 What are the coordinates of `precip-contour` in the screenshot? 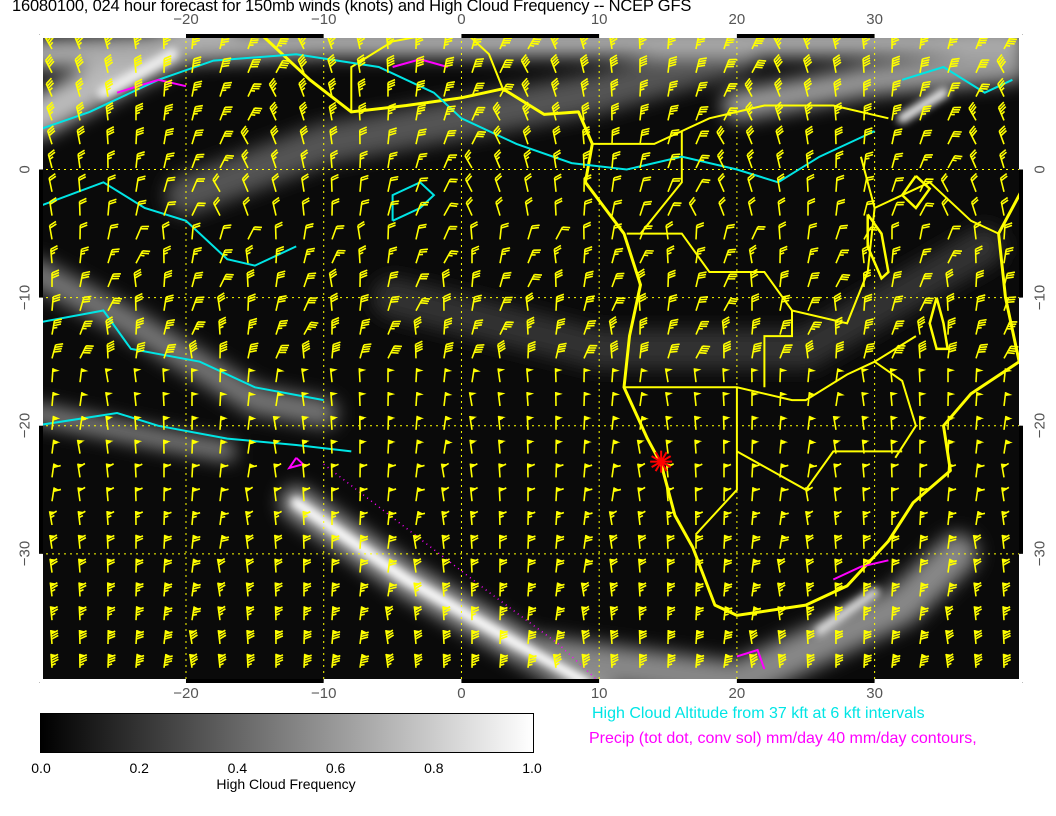 It's located at (296, 463).